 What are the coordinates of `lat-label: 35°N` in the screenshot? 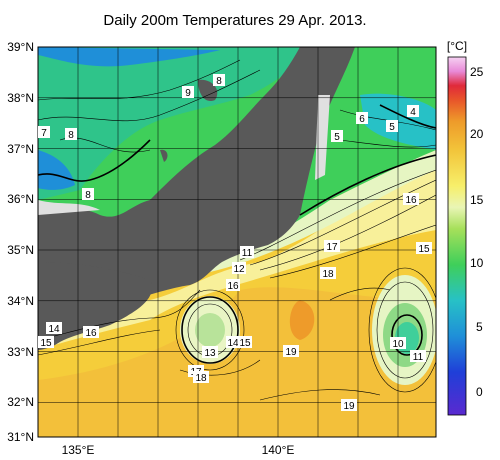 It's located at (20, 250).